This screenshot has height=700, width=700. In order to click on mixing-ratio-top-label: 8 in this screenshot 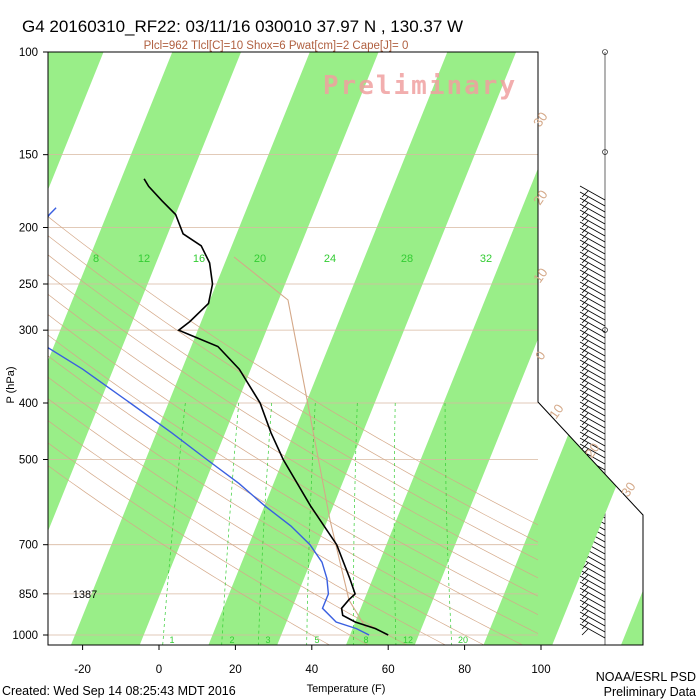, I will do `click(96, 259)`.